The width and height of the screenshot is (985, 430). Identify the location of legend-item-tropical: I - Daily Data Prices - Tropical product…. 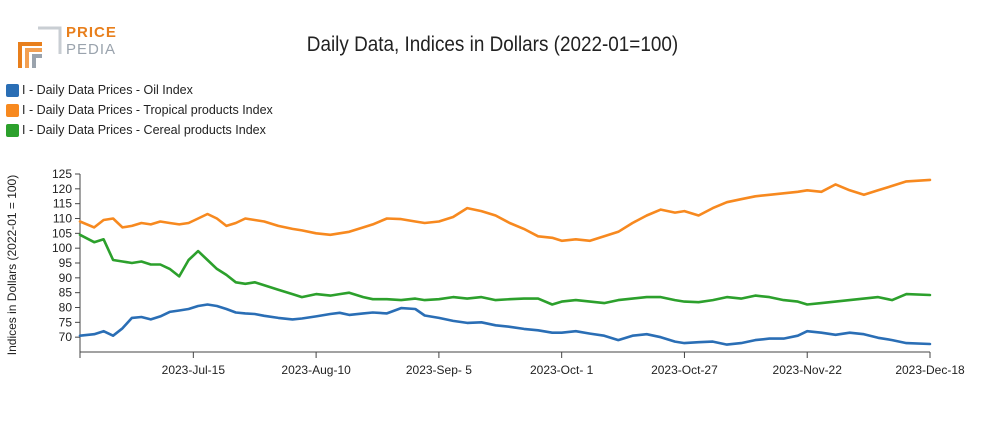
(139, 110).